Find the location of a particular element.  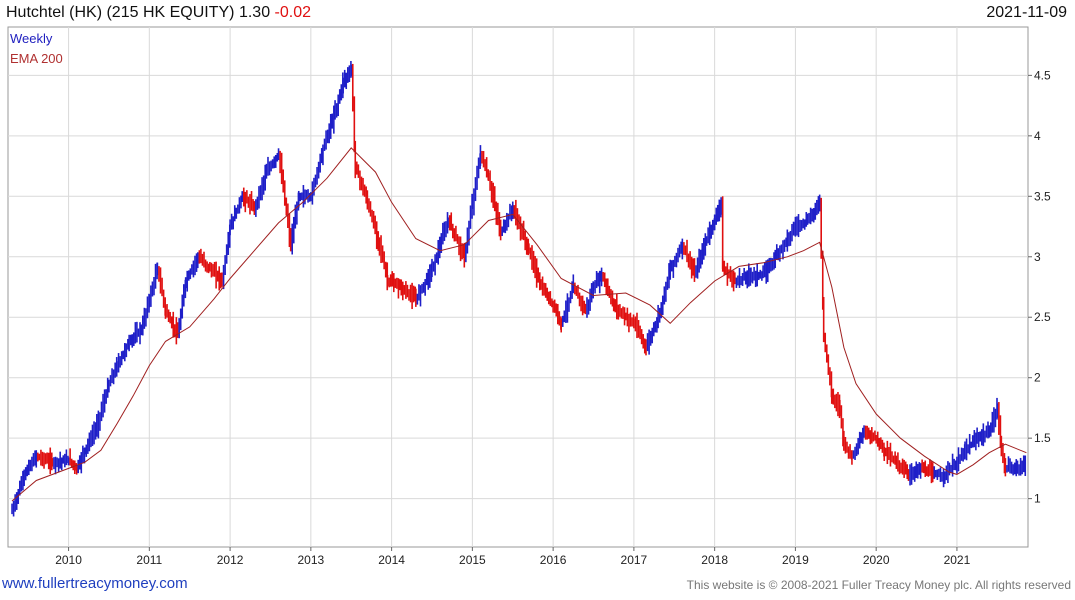

legend-weekly: Weekly is located at coordinates (31, 38).